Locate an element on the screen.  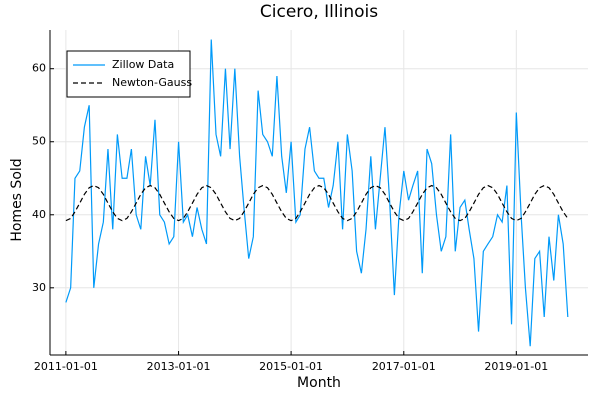
y-tick-label: 60 is located at coordinates (39, 68).